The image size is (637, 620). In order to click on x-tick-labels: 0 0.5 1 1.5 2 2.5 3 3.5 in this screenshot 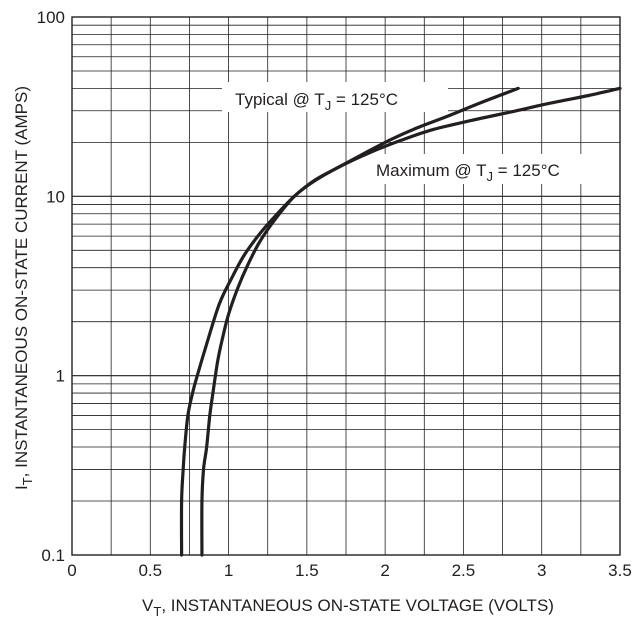, I will do `click(349, 570)`.